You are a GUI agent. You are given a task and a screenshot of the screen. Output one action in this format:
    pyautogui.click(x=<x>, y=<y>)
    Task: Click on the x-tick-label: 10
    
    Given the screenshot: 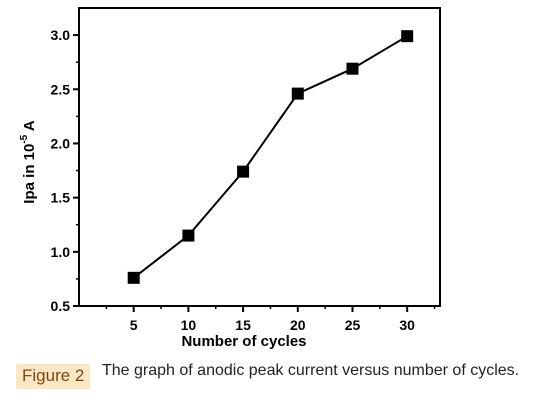 What is the action you would take?
    pyautogui.click(x=189, y=325)
    